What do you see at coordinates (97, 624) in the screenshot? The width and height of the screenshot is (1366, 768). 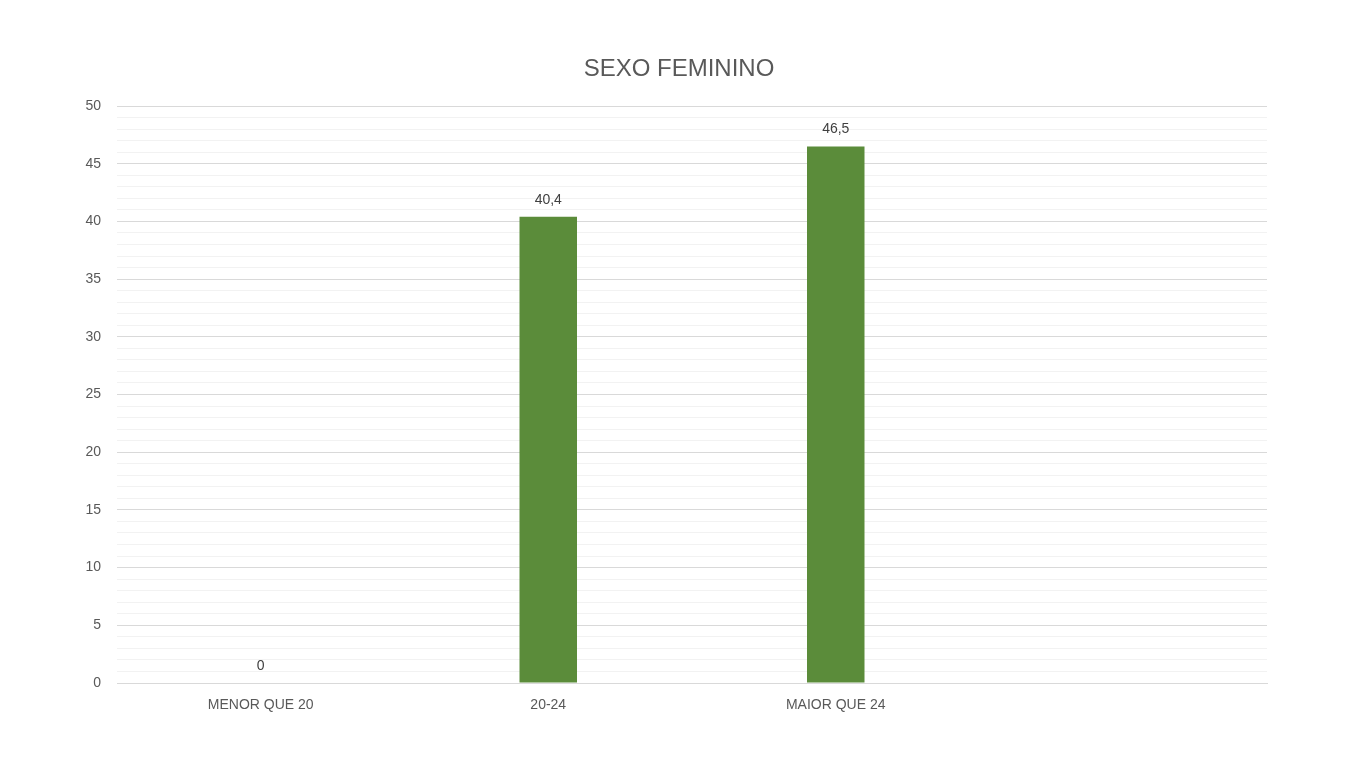 I see `y-tick-label: 5` at bounding box center [97, 624].